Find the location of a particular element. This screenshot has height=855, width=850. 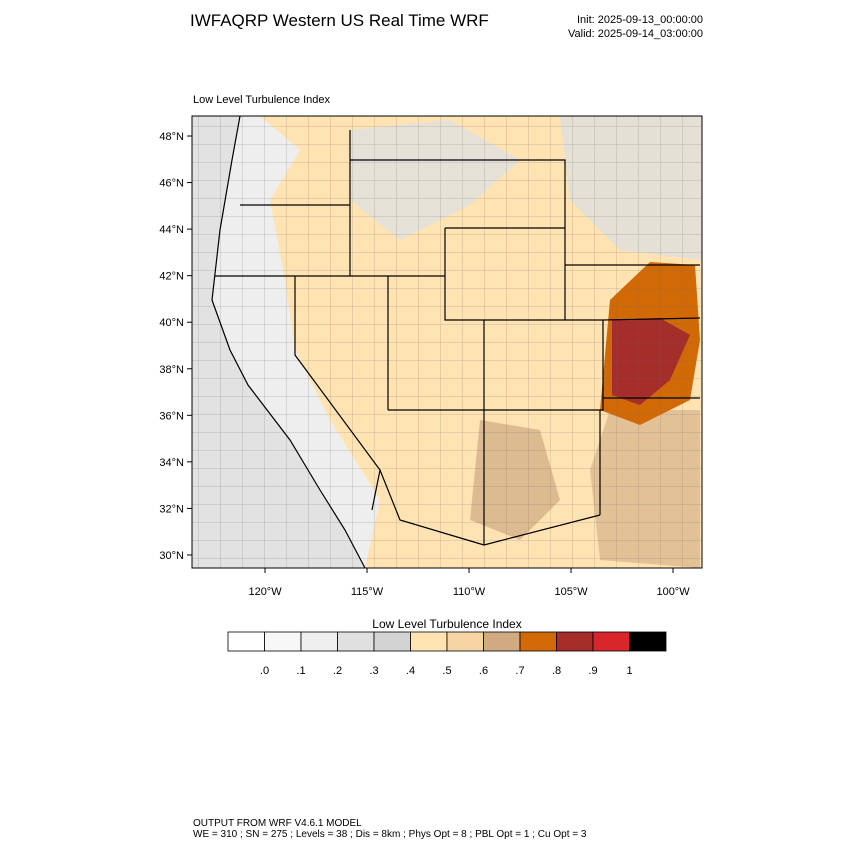

colorbar-label: .4 is located at coordinates (410, 671).